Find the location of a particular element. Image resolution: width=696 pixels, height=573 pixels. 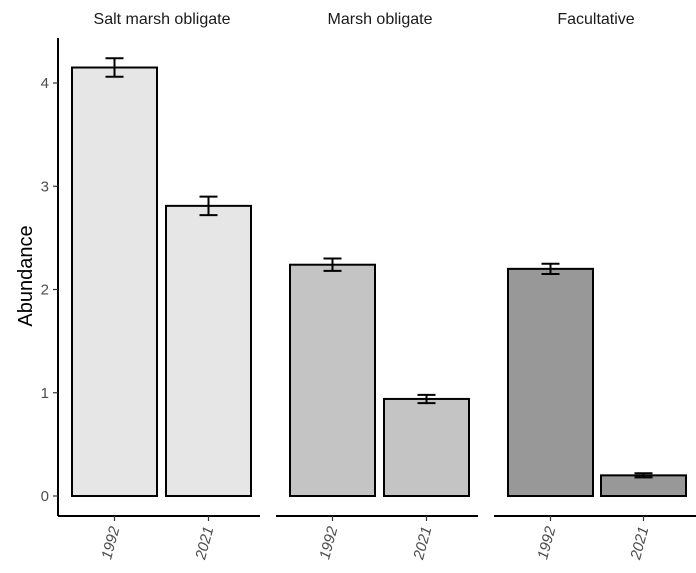

y-tick-label: 3 is located at coordinates (45, 186).